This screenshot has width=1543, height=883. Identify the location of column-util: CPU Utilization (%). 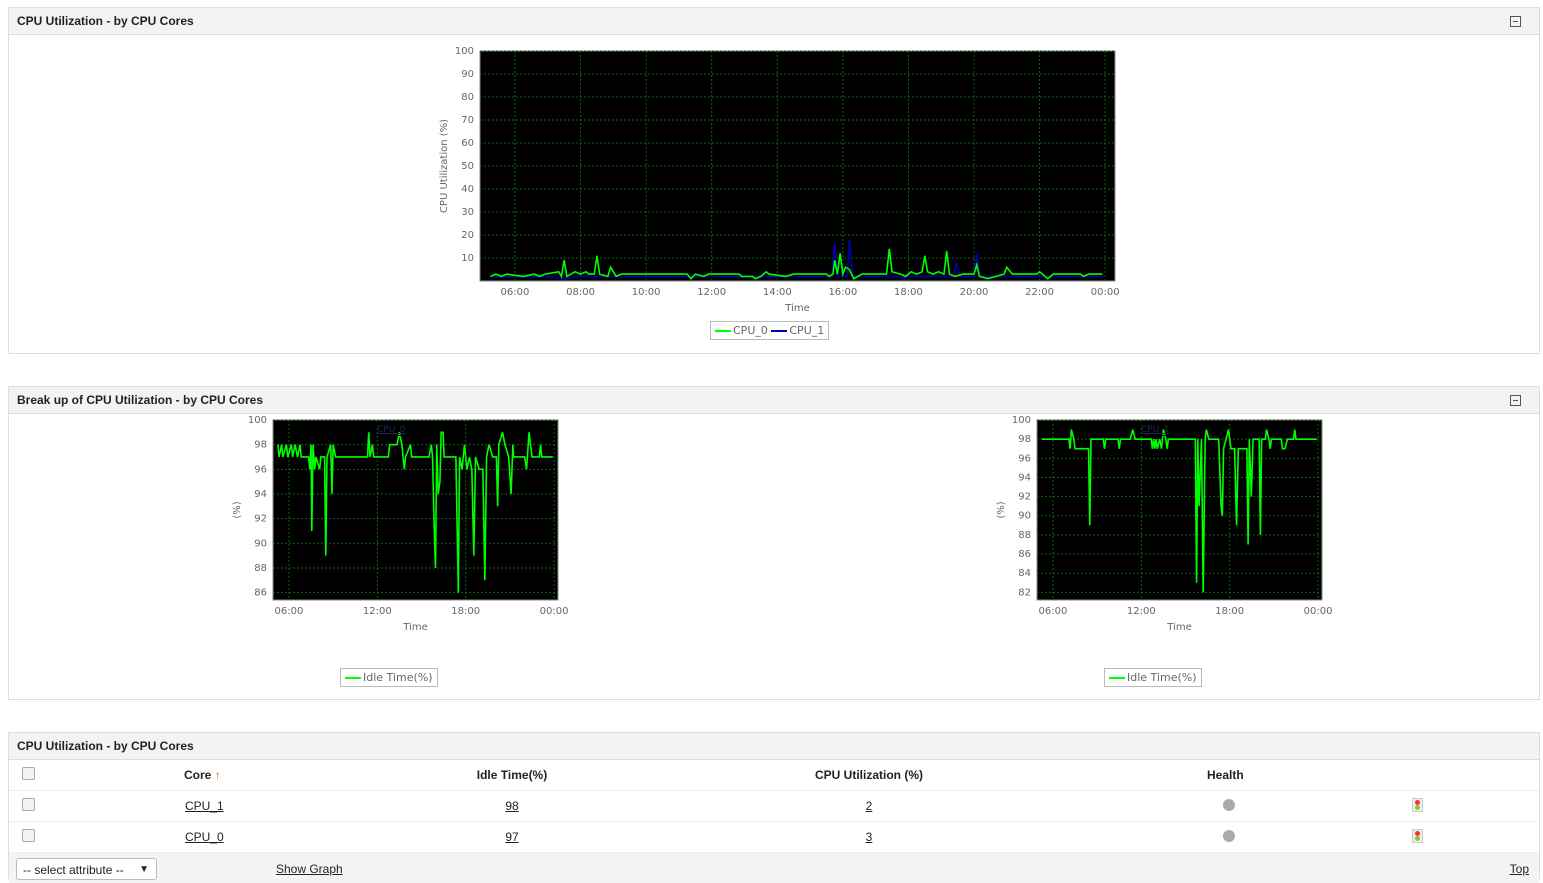
(869, 775).